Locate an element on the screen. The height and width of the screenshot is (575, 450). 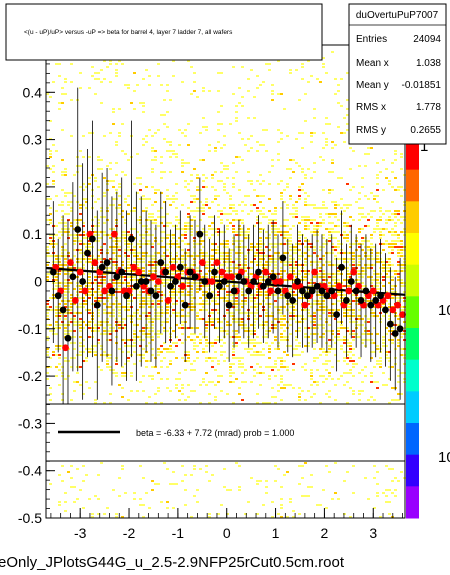
red-data-point is located at coordinates (158, 281).